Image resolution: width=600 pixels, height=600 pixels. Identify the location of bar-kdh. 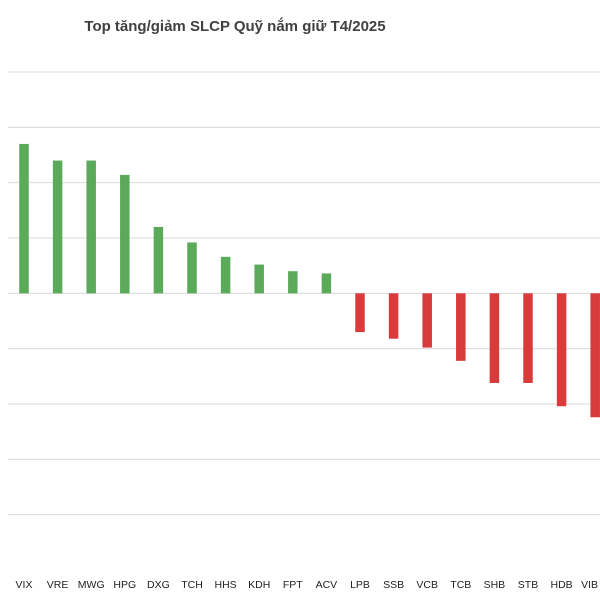
(259, 279).